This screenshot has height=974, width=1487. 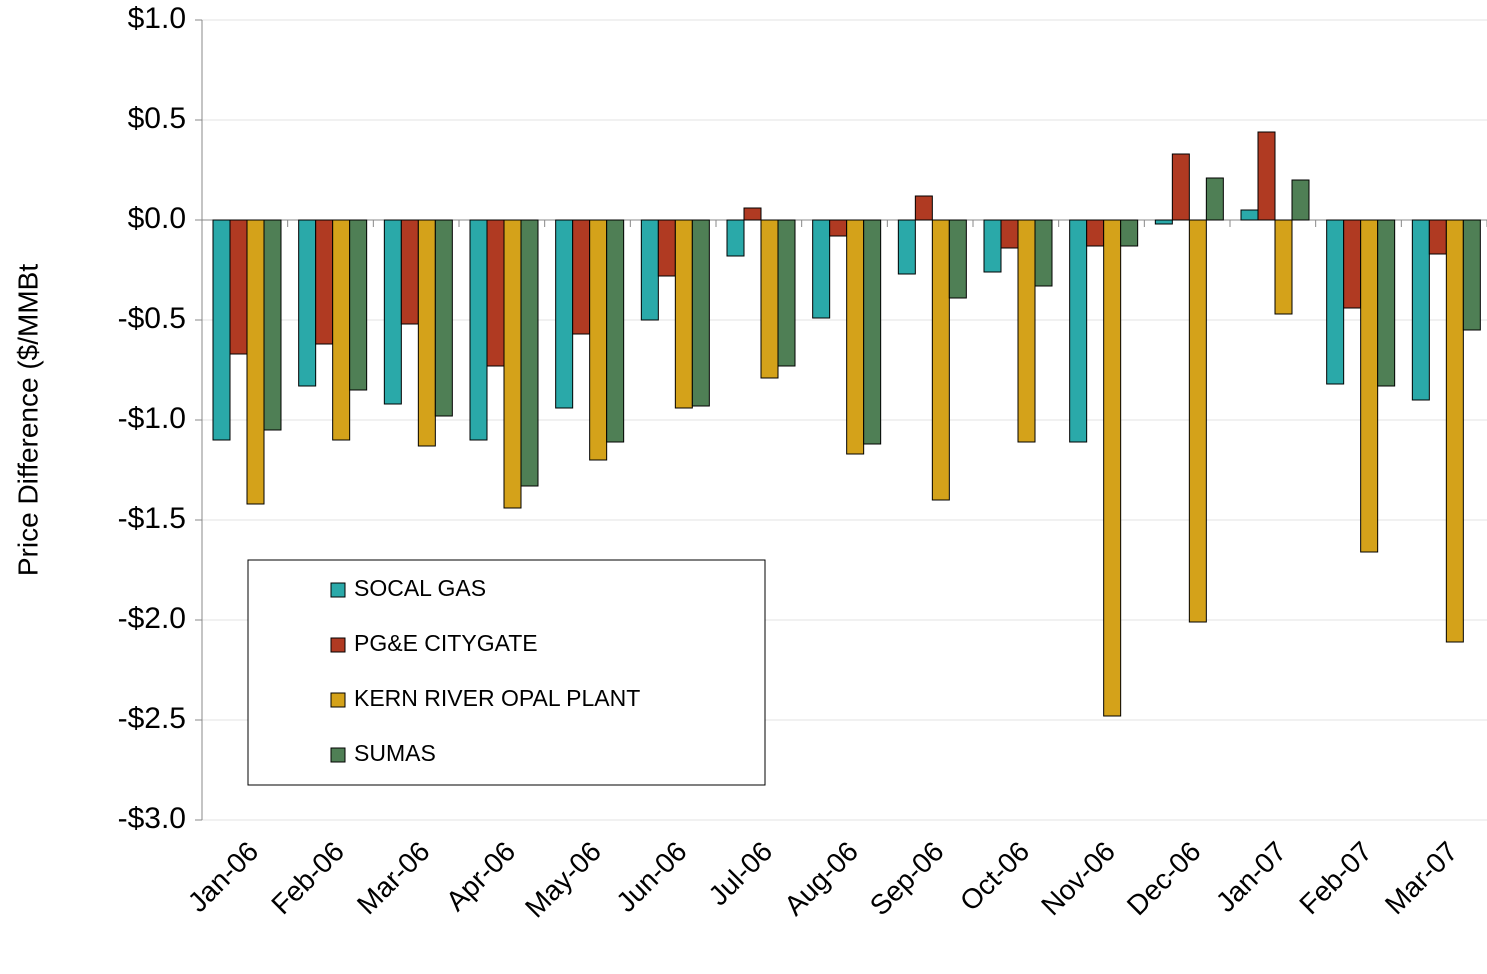 What do you see at coordinates (1421, 878) in the screenshot?
I see `x-tick-label: Mar-07` at bounding box center [1421, 878].